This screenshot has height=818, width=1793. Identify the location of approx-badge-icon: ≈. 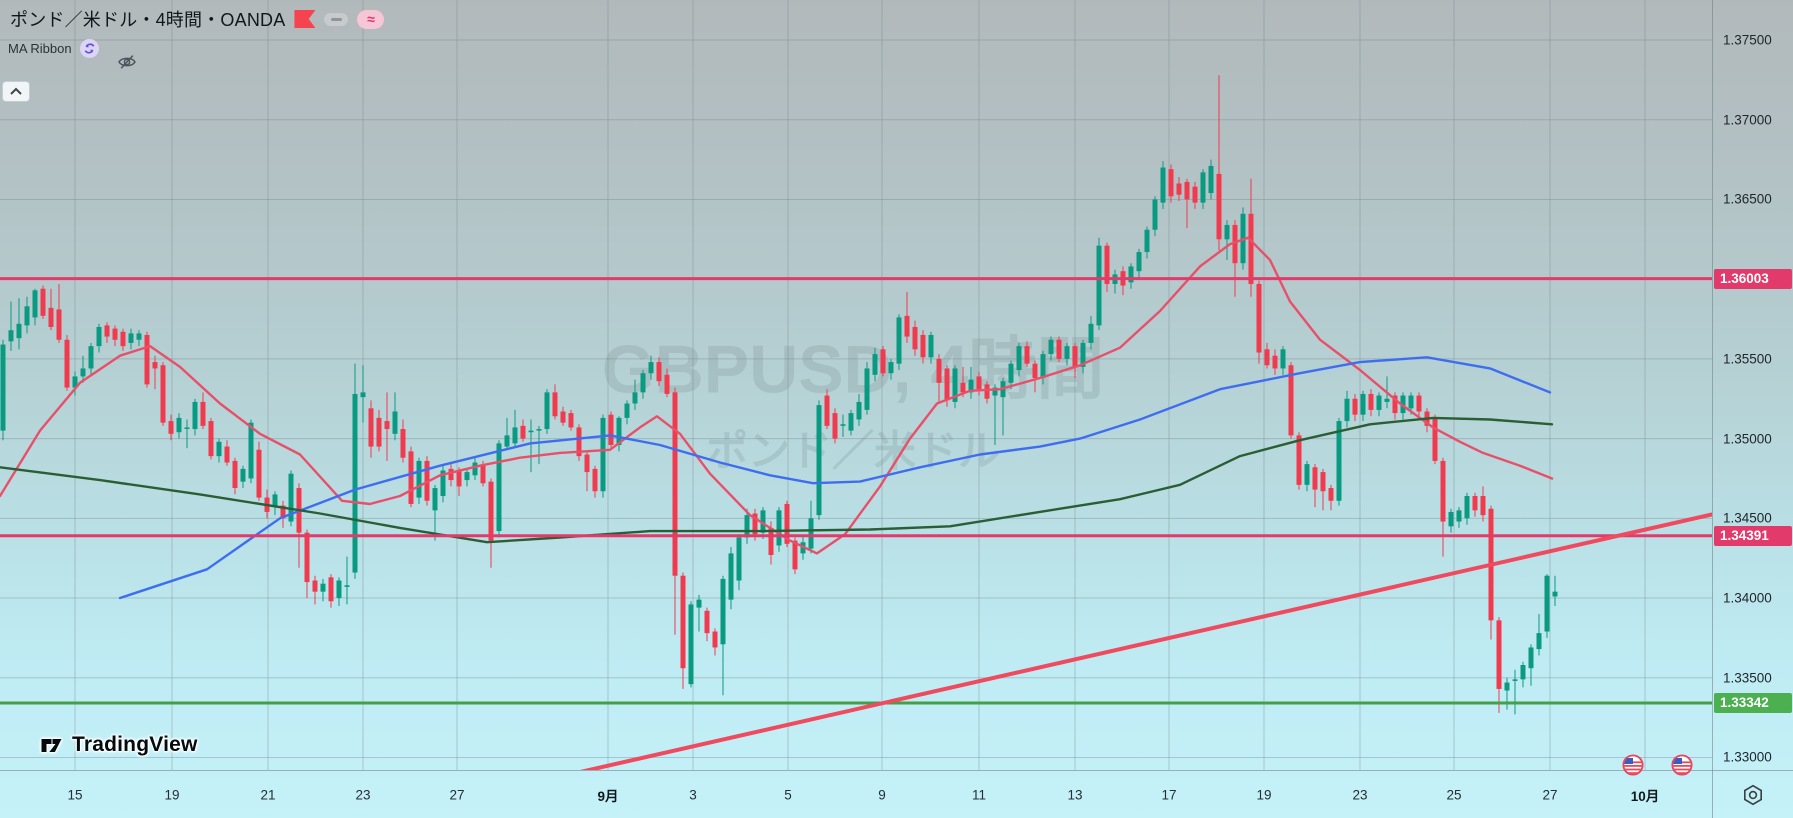
(371, 19).